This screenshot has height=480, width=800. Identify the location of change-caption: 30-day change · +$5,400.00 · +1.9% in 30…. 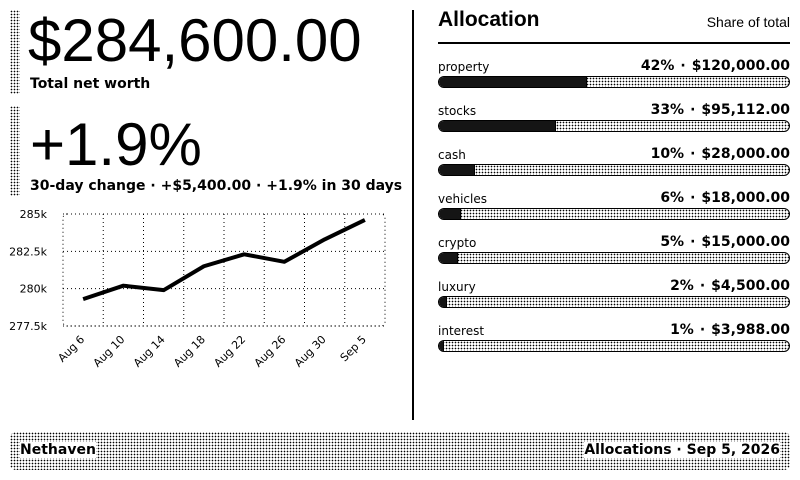
(216, 186).